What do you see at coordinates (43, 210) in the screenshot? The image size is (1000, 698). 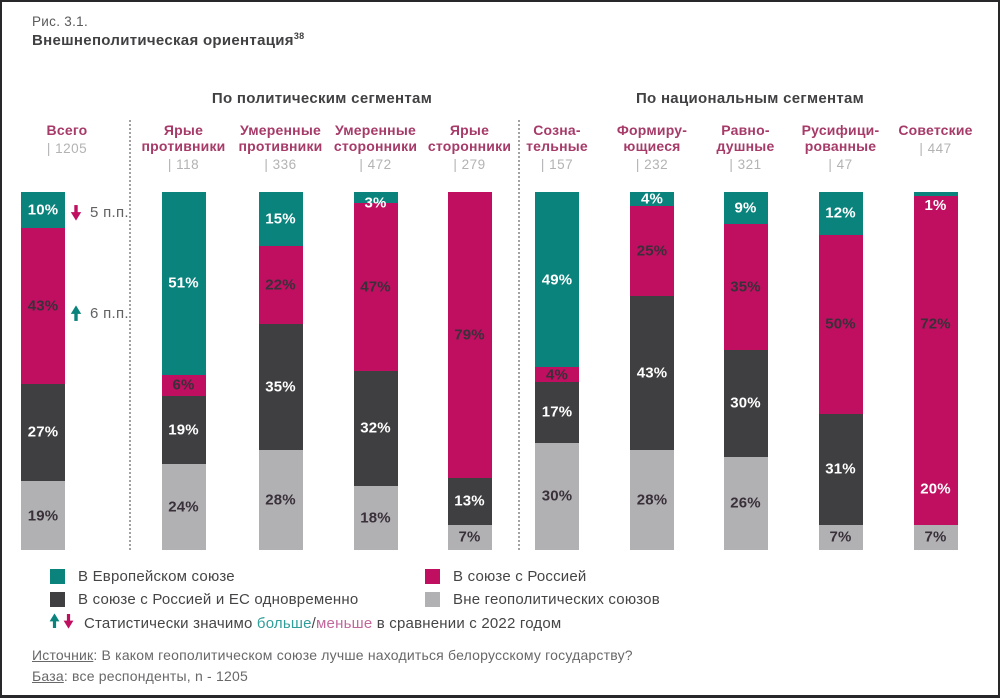 I see `bar-segment-eu: 10%` at bounding box center [43, 210].